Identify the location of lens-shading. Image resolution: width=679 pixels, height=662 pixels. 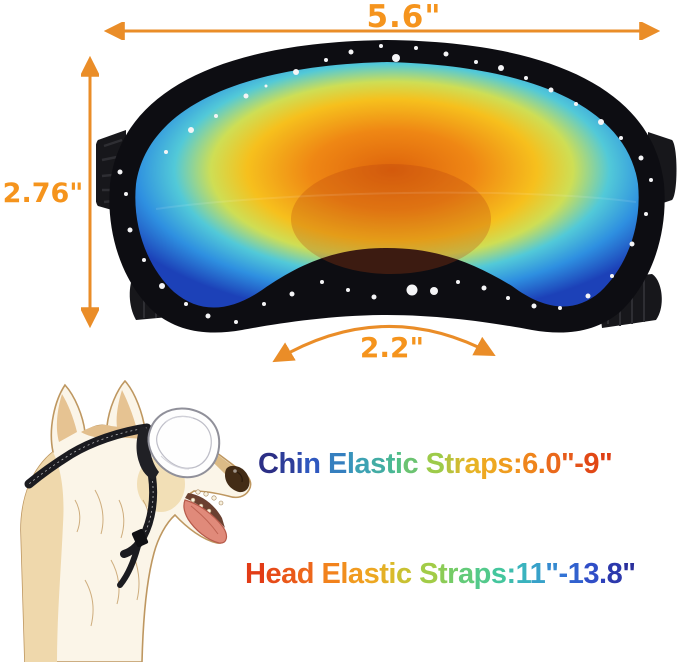
(391, 219).